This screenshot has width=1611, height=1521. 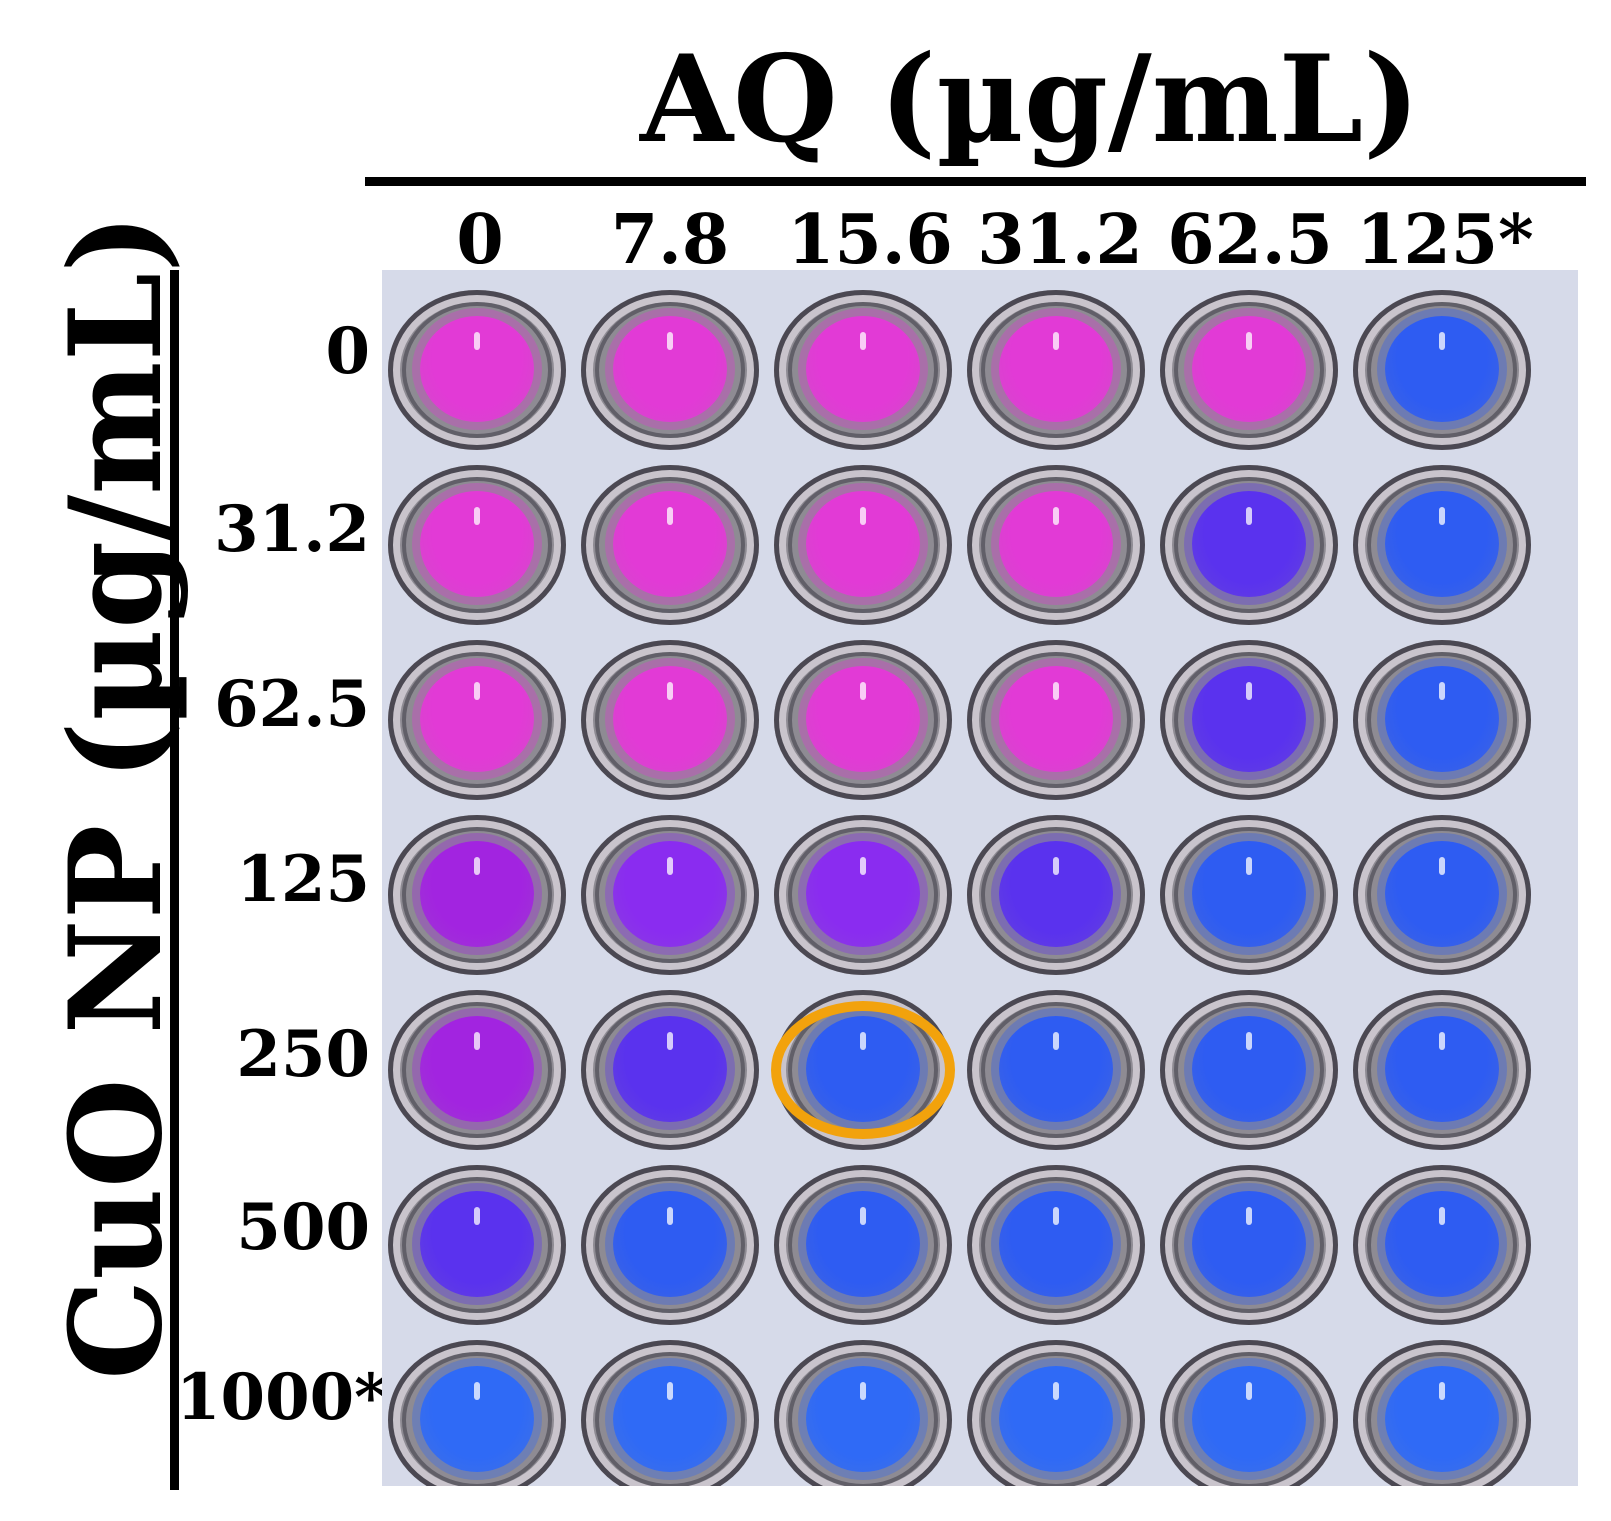 I want to click on well-r1-c6, so click(x=1442, y=370).